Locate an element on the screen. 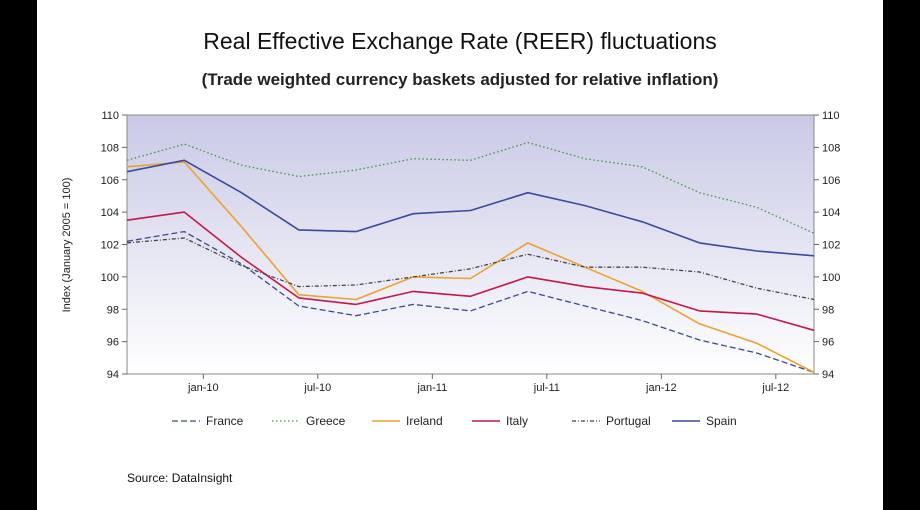 The image size is (920, 510). series-line-spain is located at coordinates (470, 208).